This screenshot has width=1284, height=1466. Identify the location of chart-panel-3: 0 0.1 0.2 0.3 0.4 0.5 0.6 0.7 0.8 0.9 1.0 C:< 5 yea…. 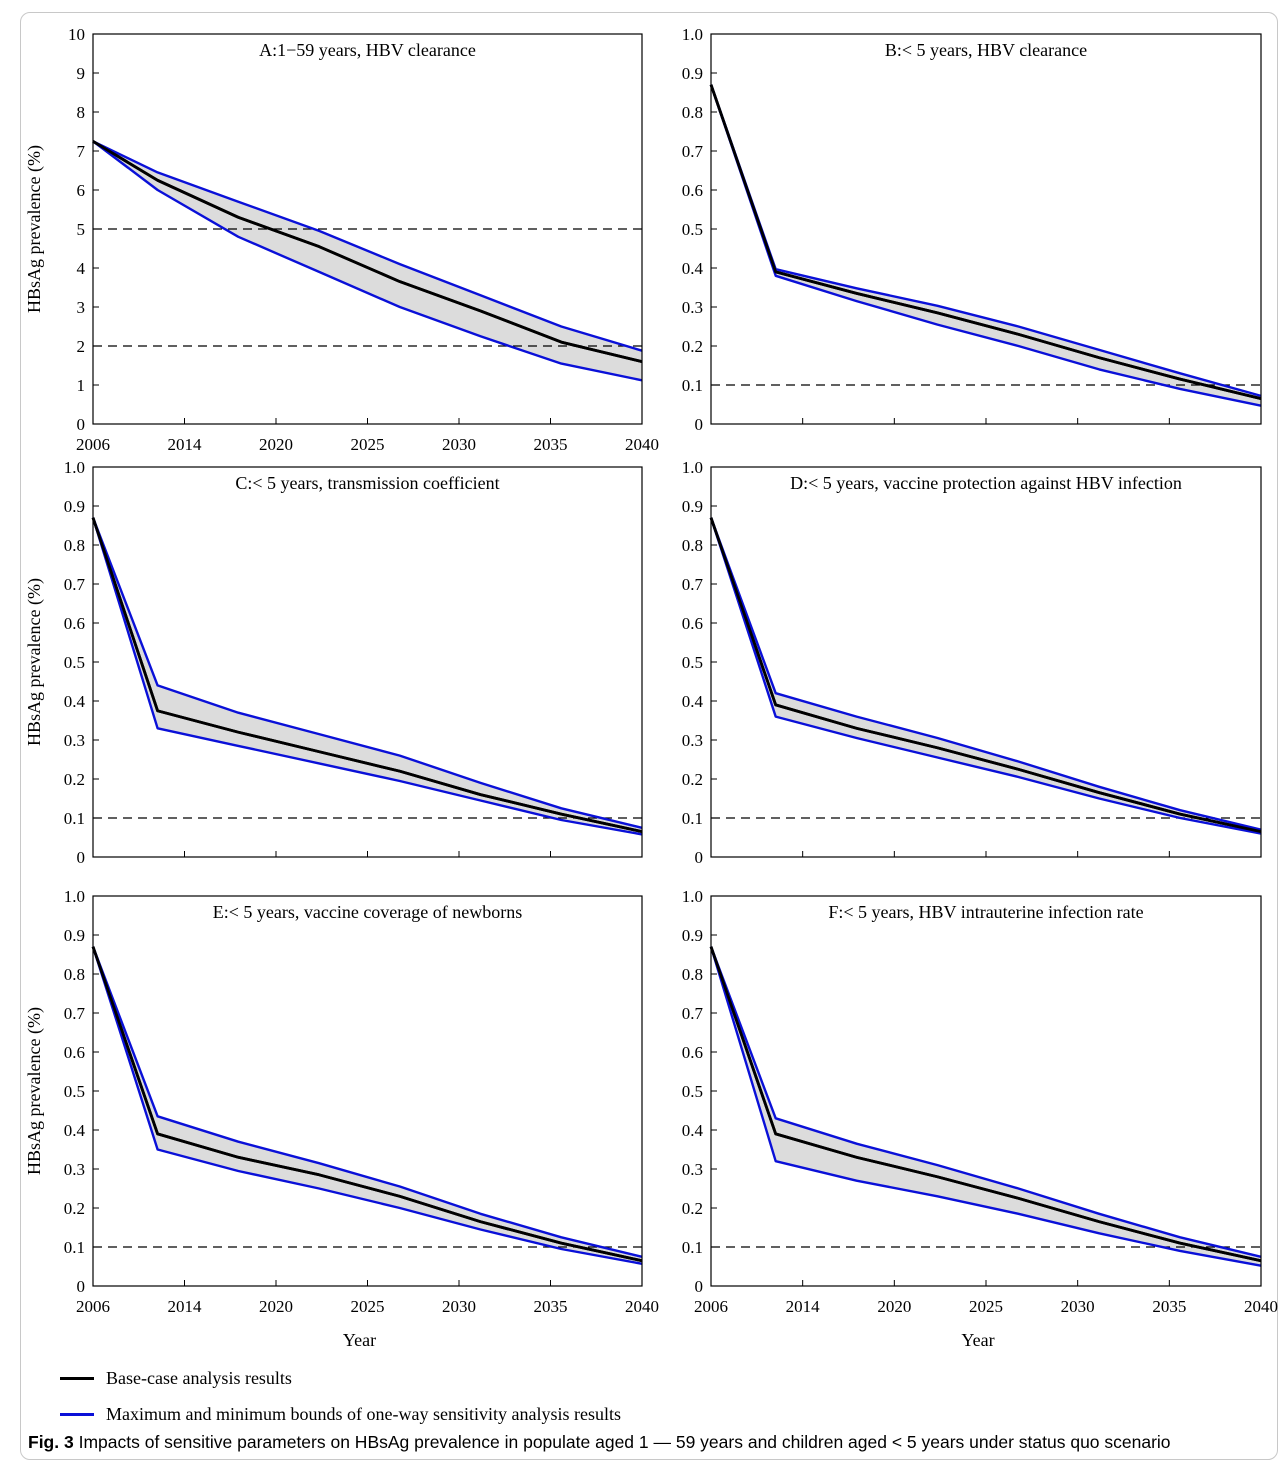
(333, 662).